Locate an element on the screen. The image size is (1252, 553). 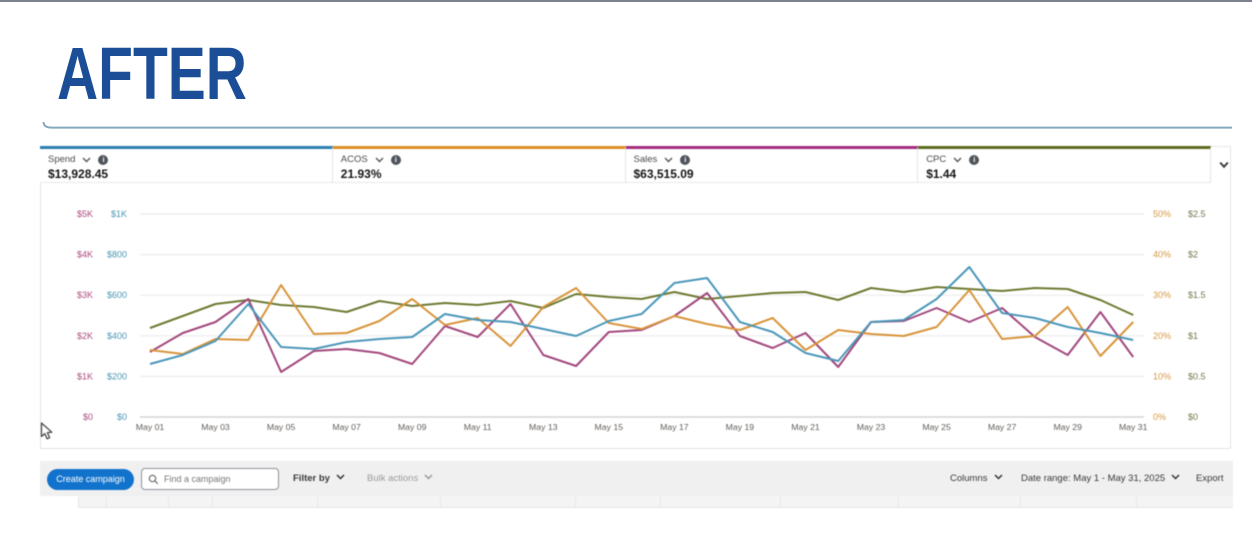
svg-text: May 23 is located at coordinates (871, 427).